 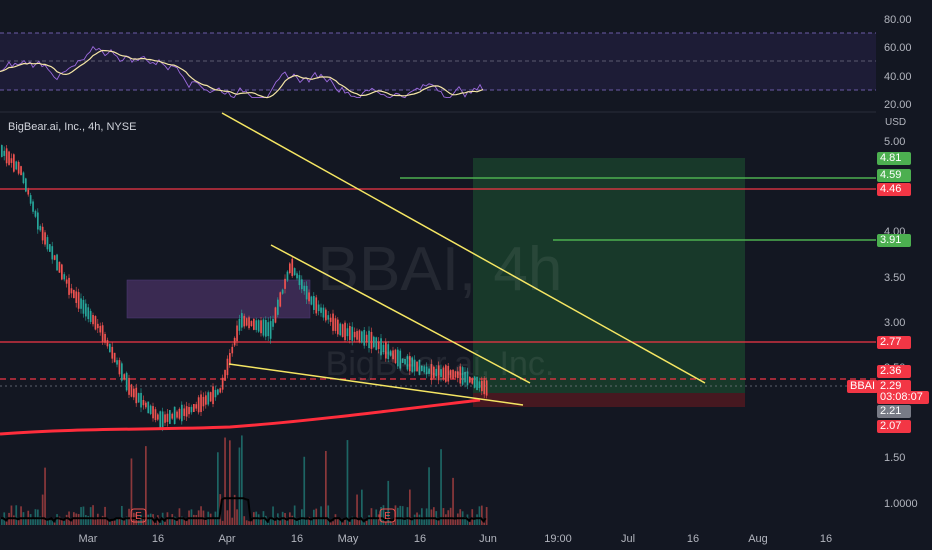 What do you see at coordinates (898, 20) in the screenshot?
I see `rsi-tick: 80.00` at bounding box center [898, 20].